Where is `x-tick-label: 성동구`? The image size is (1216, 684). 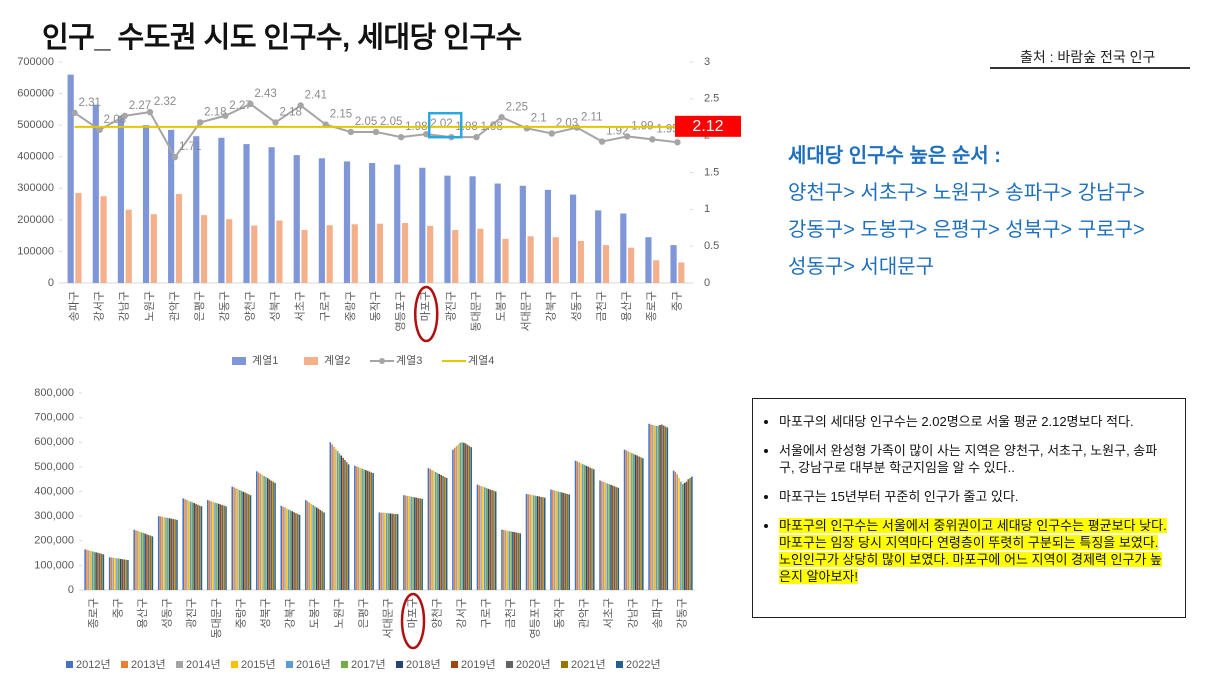 x-tick-label: 성동구 is located at coordinates (576, 306).